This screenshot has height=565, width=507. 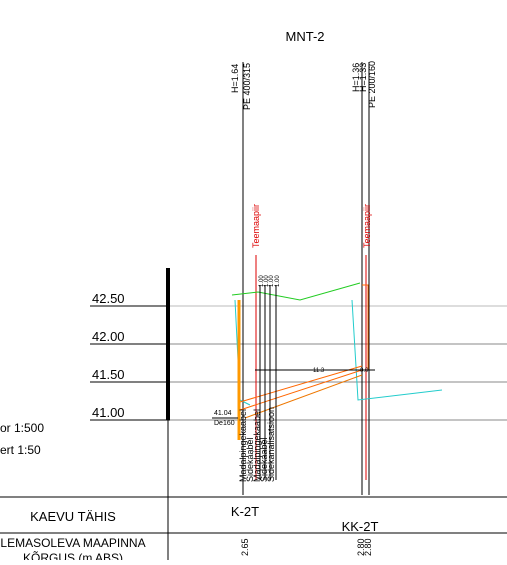 What do you see at coordinates (20, 450) in the screenshot?
I see `scale: ert 1:50` at bounding box center [20, 450].